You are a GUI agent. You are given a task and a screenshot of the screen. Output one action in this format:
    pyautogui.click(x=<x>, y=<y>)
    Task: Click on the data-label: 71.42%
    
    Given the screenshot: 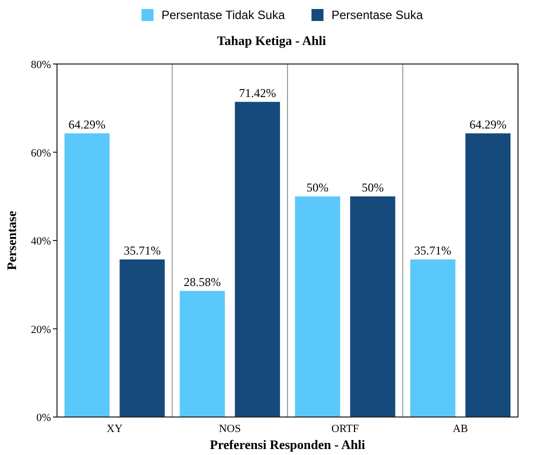 What is the action you would take?
    pyautogui.click(x=257, y=93)
    